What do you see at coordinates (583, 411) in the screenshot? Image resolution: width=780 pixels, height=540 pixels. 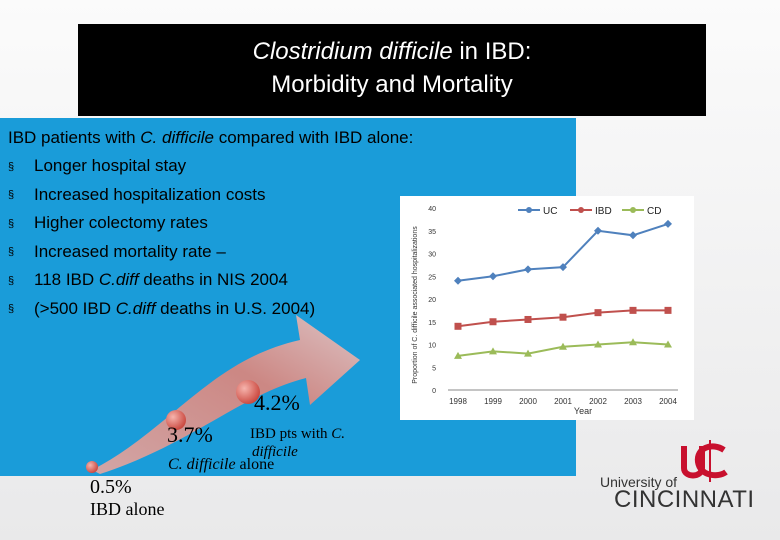 I see `x-axis-label: Year` at bounding box center [583, 411].